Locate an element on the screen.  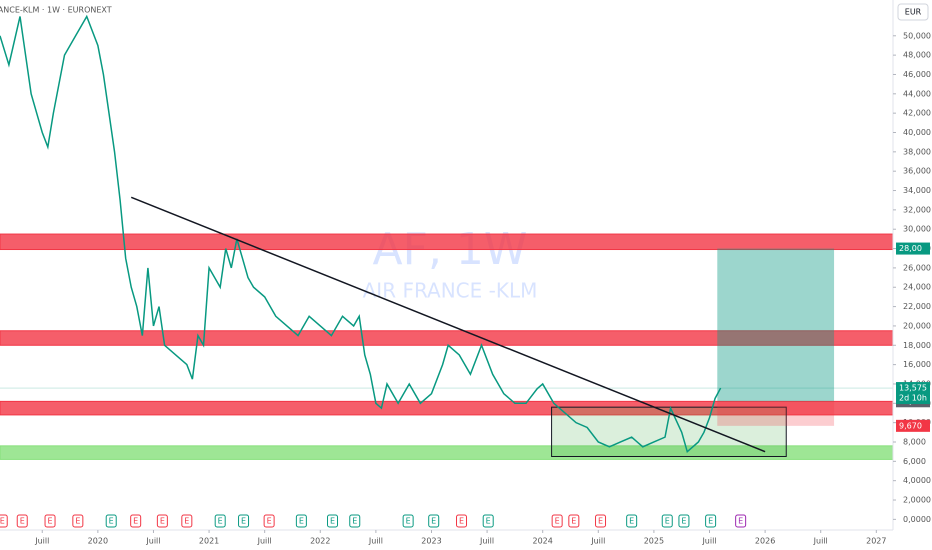
y-tick-label: 40,000 is located at coordinates (917, 132).